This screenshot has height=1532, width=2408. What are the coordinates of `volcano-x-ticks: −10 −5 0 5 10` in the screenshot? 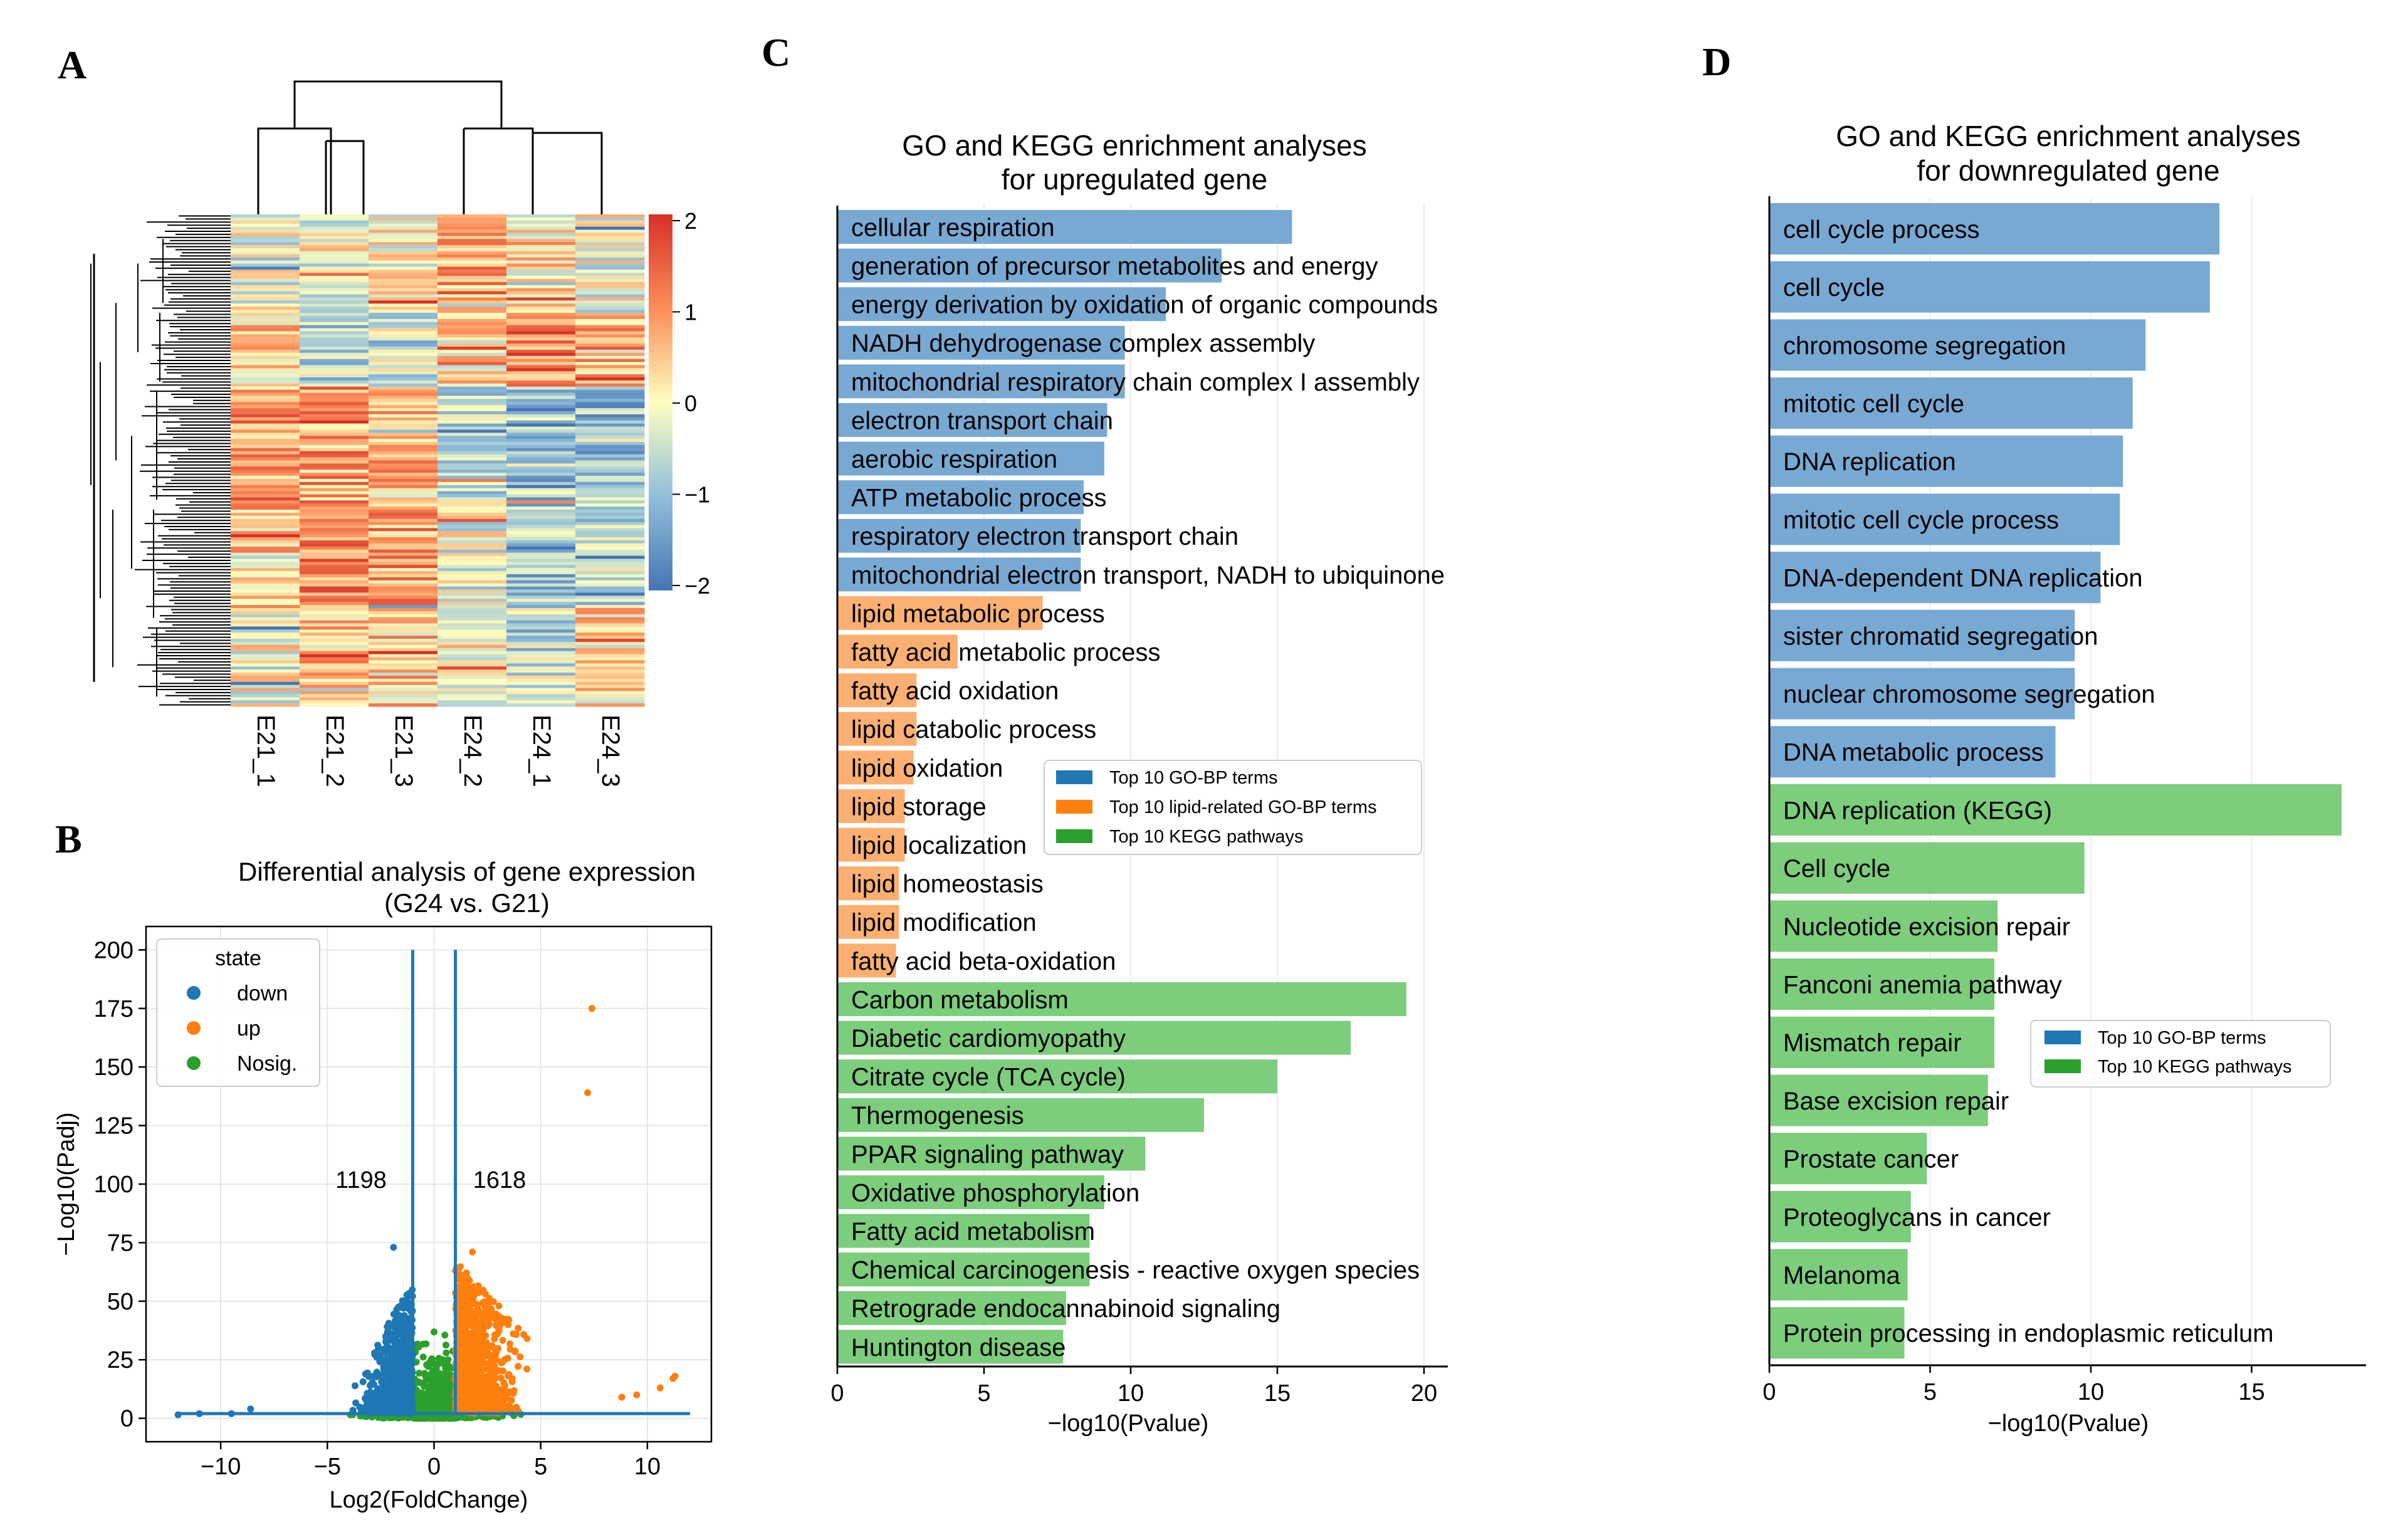 It's located at (431, 1461).